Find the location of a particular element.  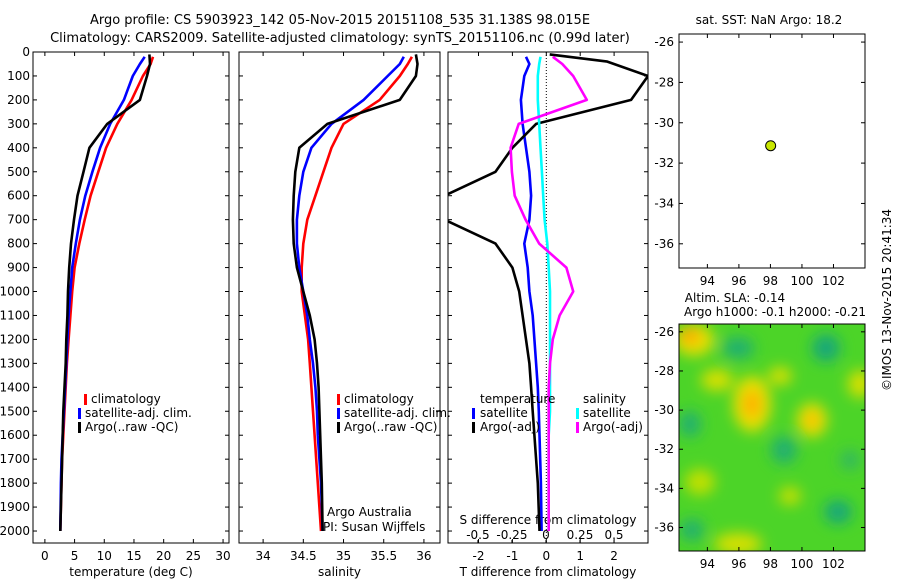

map-frame is located at coordinates (772, 437).